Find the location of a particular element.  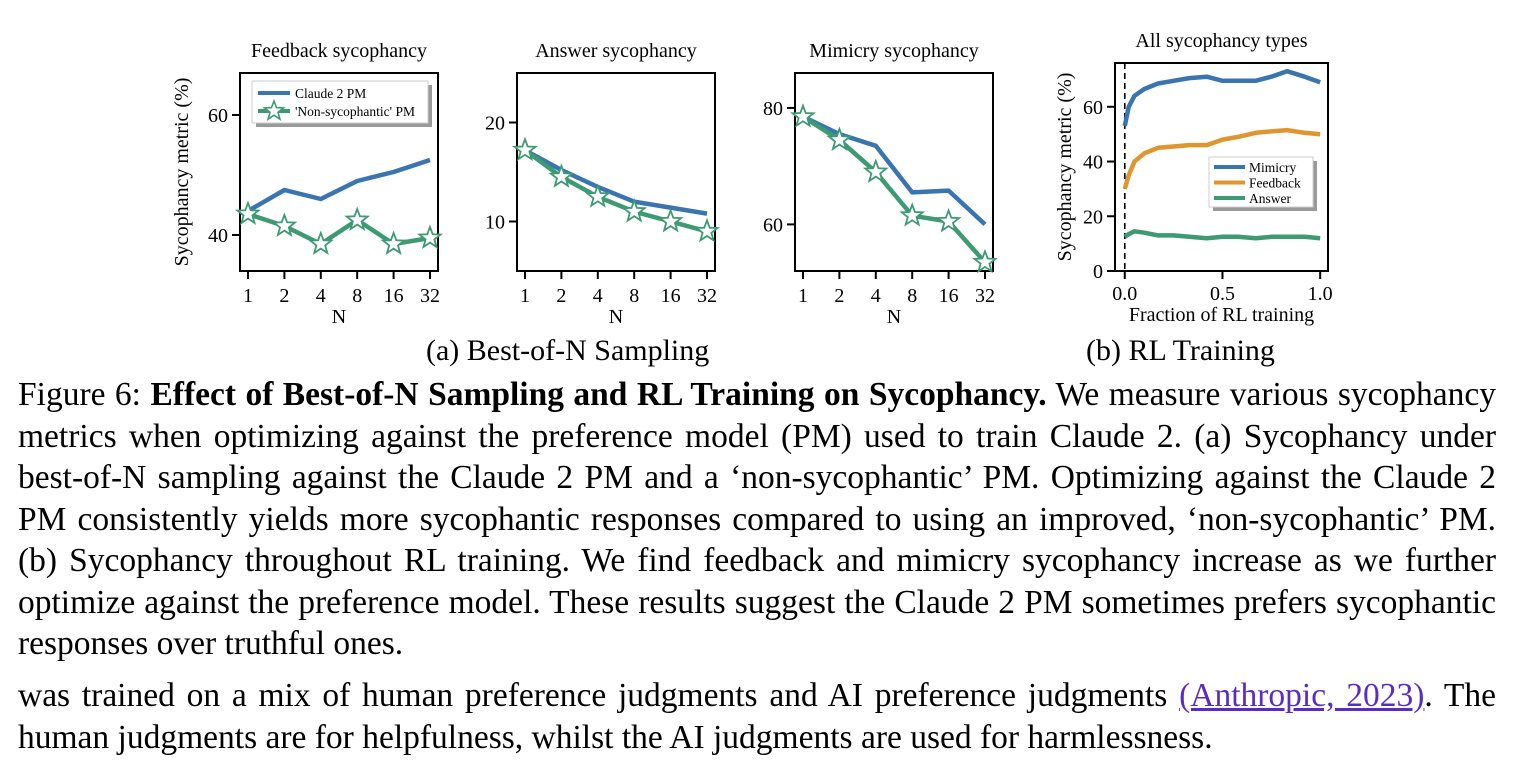

series-answer is located at coordinates (1222, 235).